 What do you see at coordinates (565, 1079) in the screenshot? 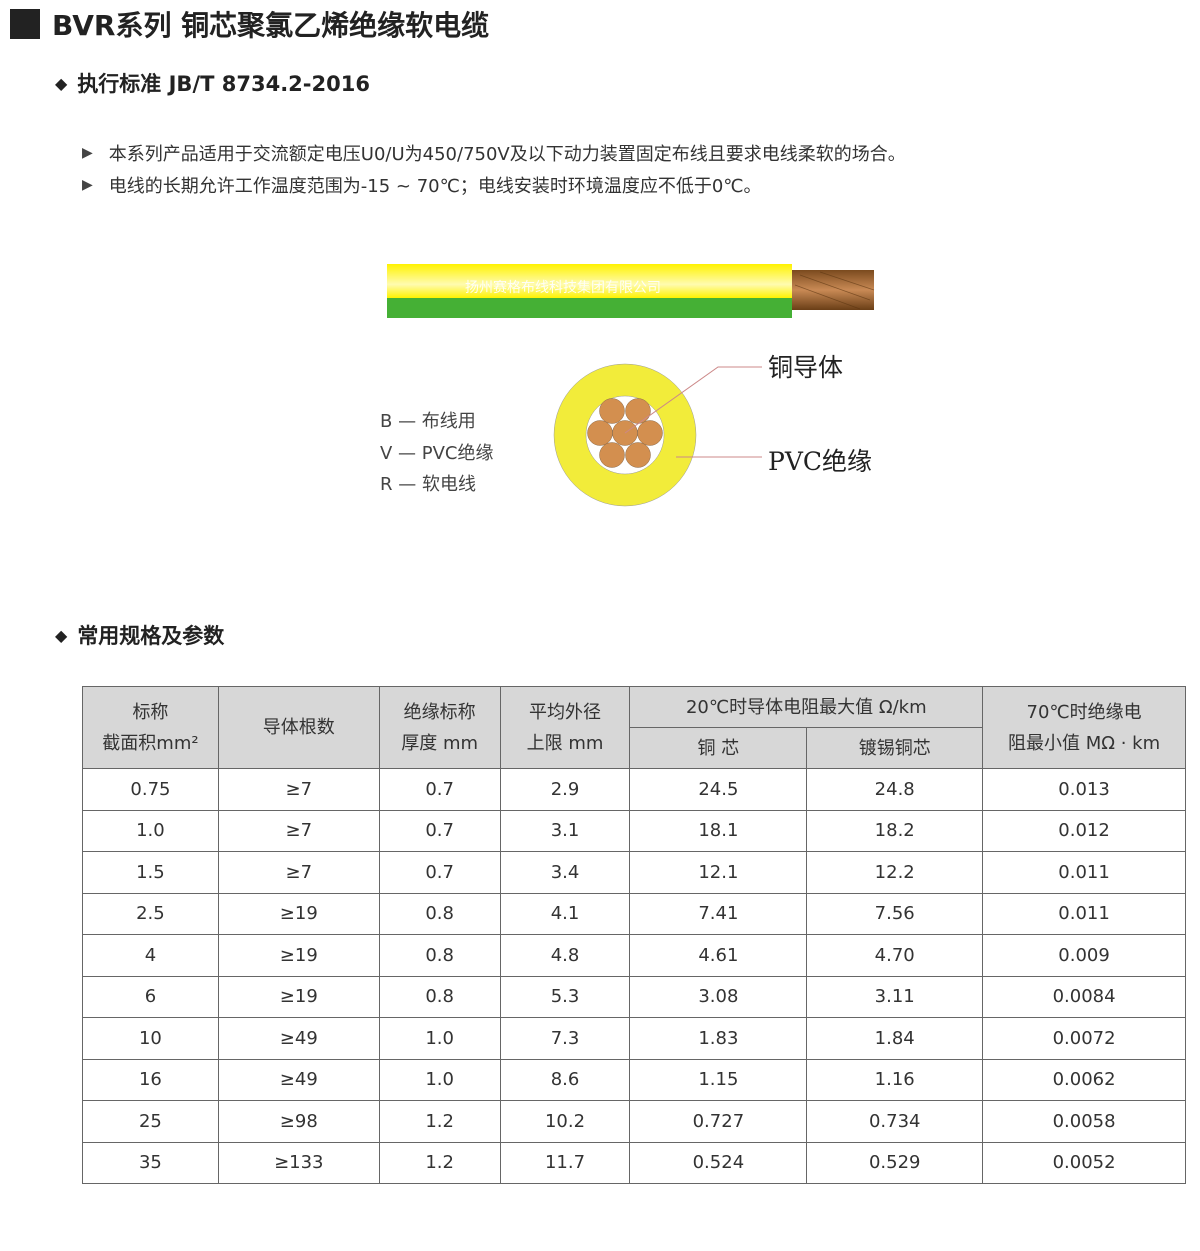
I see `table-cell: 8.6` at bounding box center [565, 1079].